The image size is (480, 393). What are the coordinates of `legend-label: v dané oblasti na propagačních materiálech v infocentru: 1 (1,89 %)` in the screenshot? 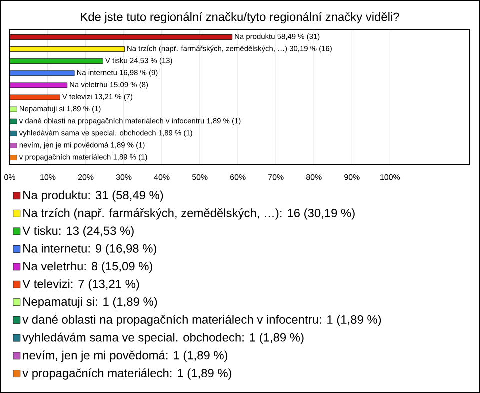 It's located at (202, 320).